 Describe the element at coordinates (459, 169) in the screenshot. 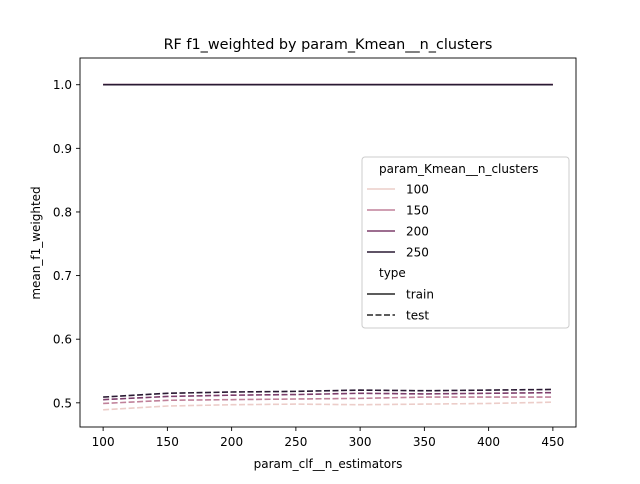

I see `legend-hue-title: param_Kmean__n_clusters` at that location.